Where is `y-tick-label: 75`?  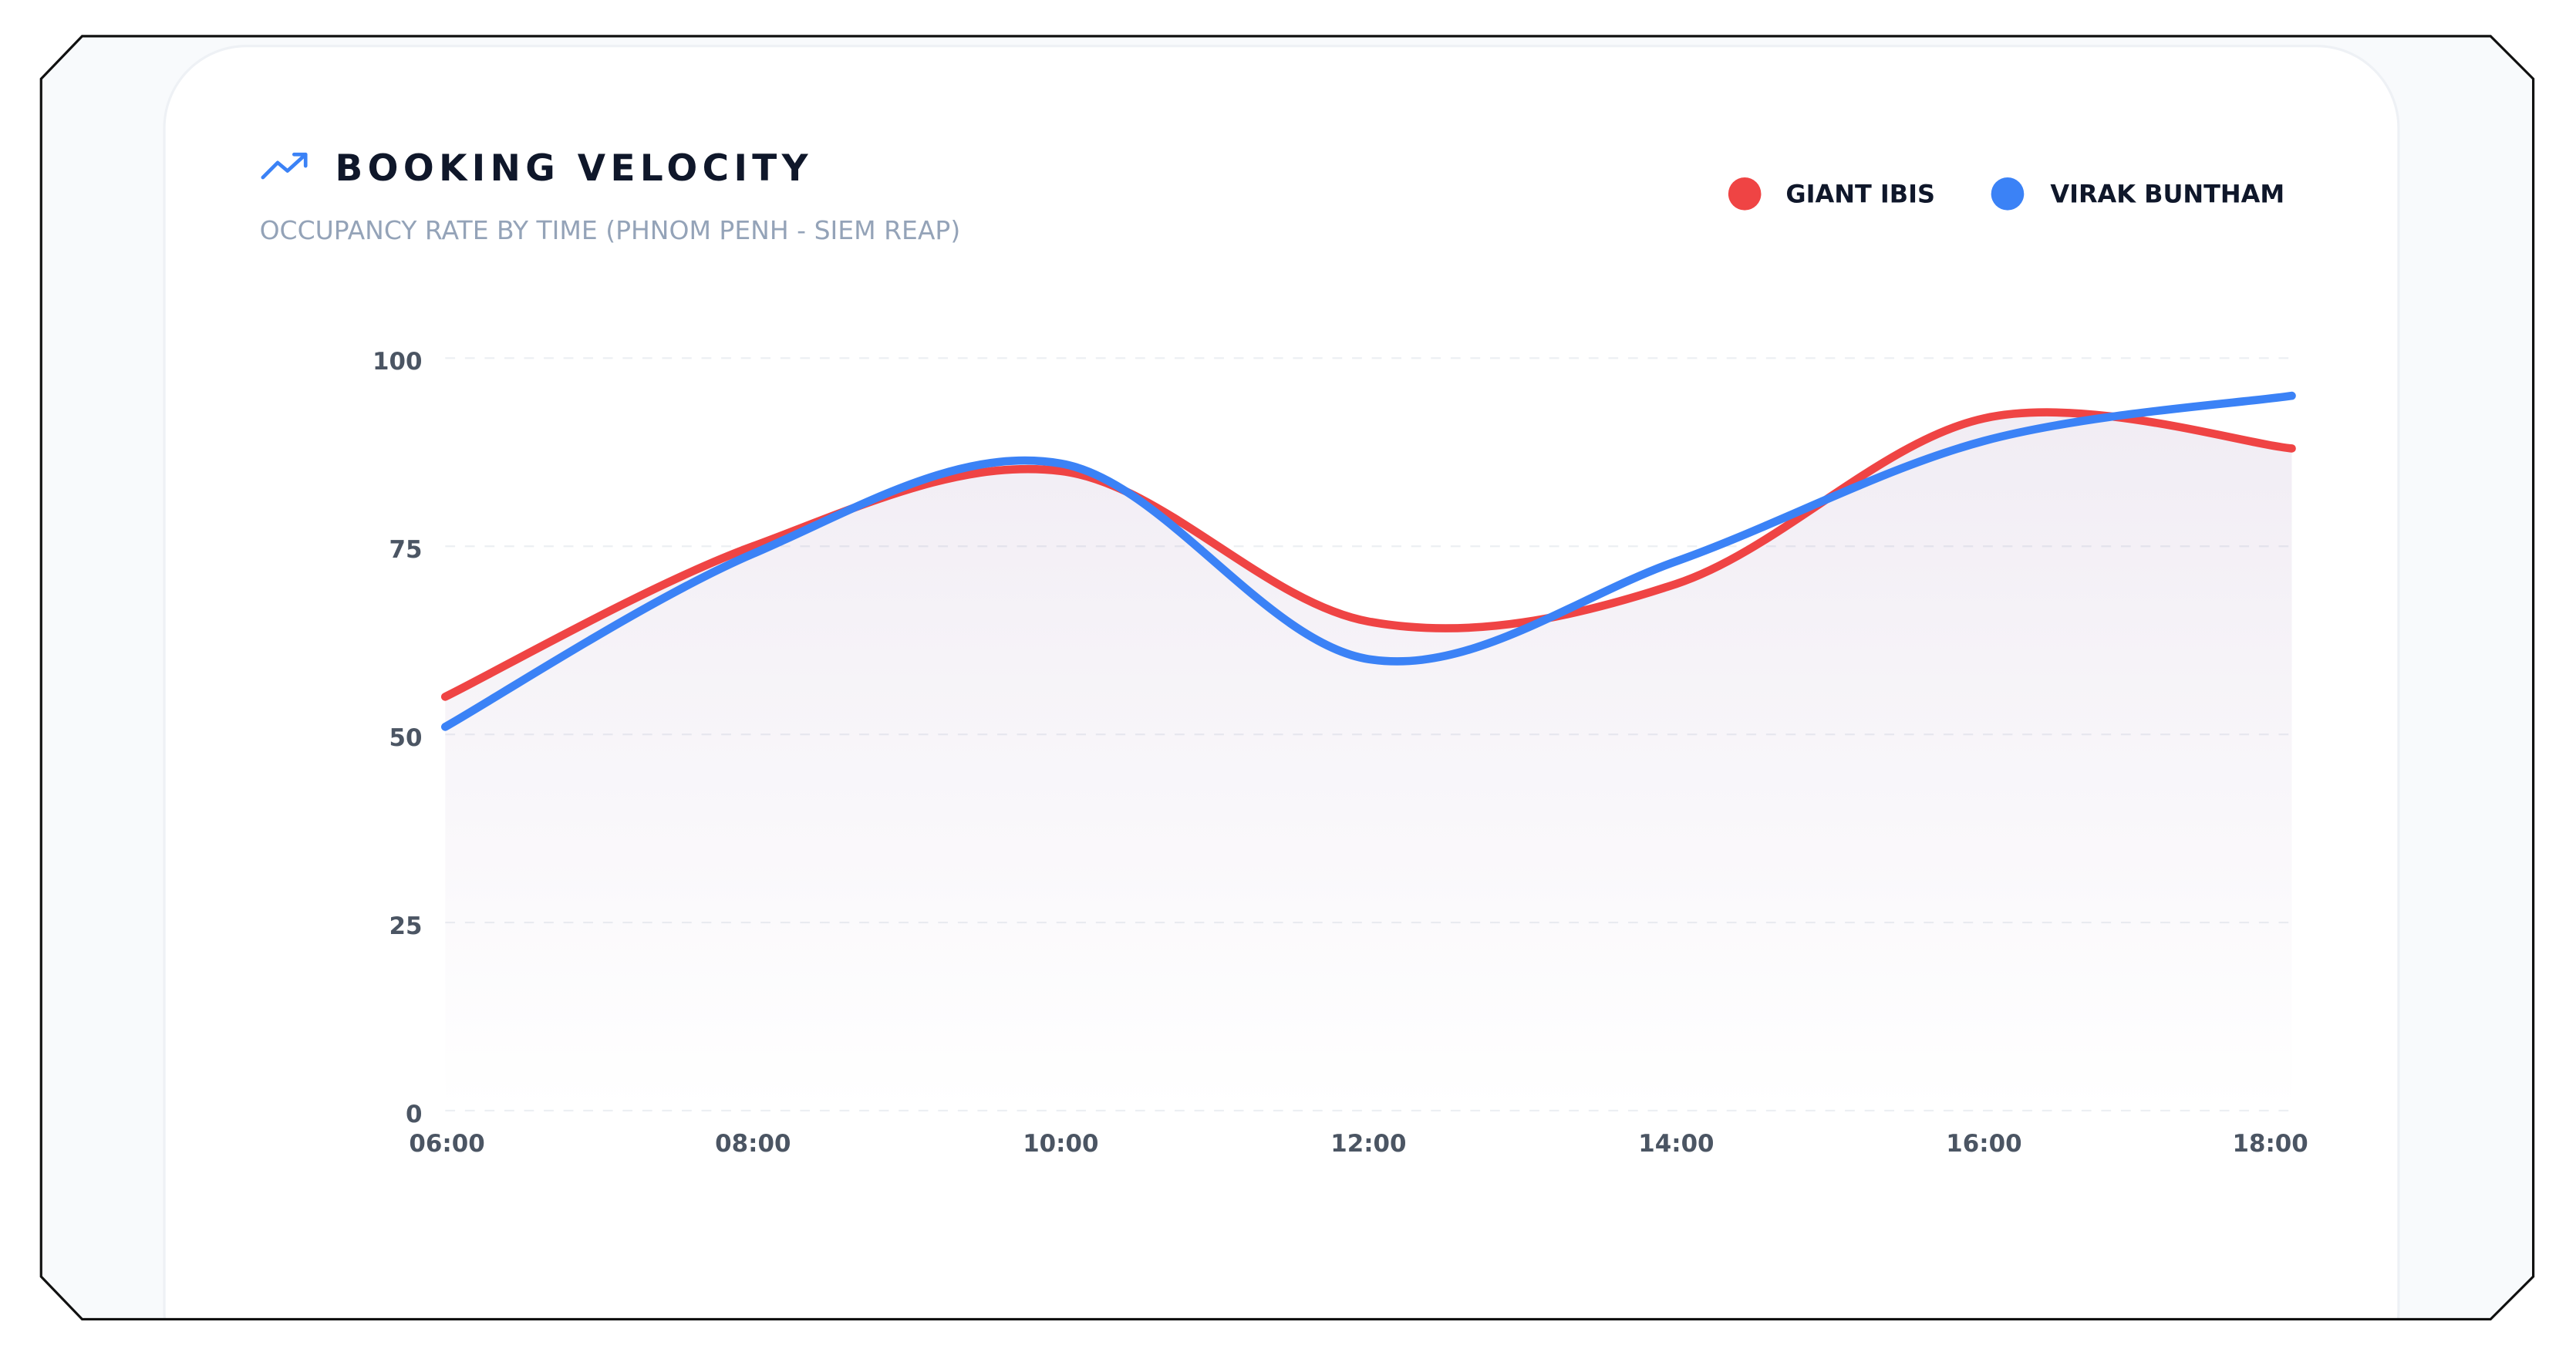 y-tick-label: 75 is located at coordinates (405, 550).